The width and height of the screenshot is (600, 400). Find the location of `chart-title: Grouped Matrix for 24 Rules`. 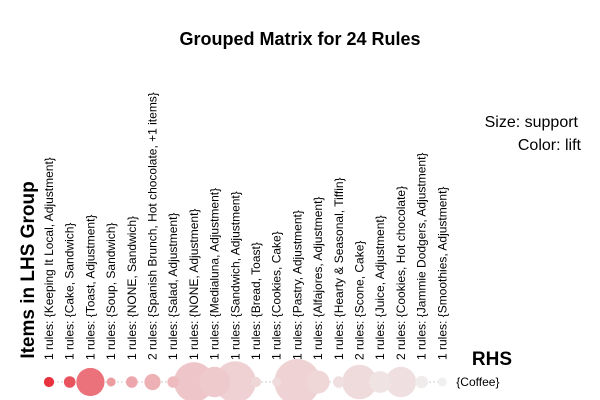

chart-title: Grouped Matrix for 24 Rules is located at coordinates (299, 39).